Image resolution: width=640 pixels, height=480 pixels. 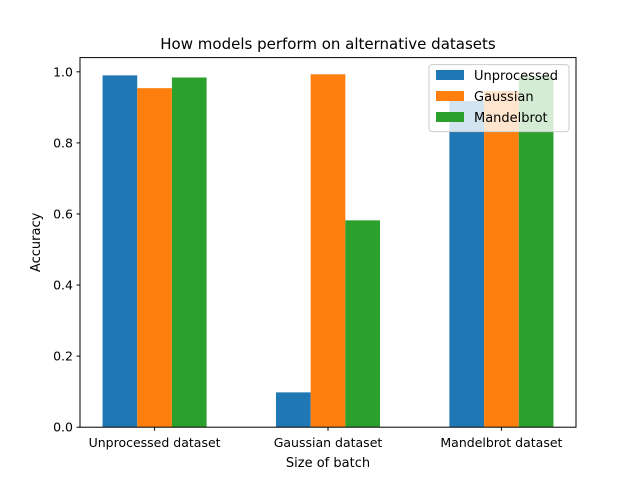 What do you see at coordinates (63, 71) in the screenshot?
I see `y-tick-label: 1.0` at bounding box center [63, 71].